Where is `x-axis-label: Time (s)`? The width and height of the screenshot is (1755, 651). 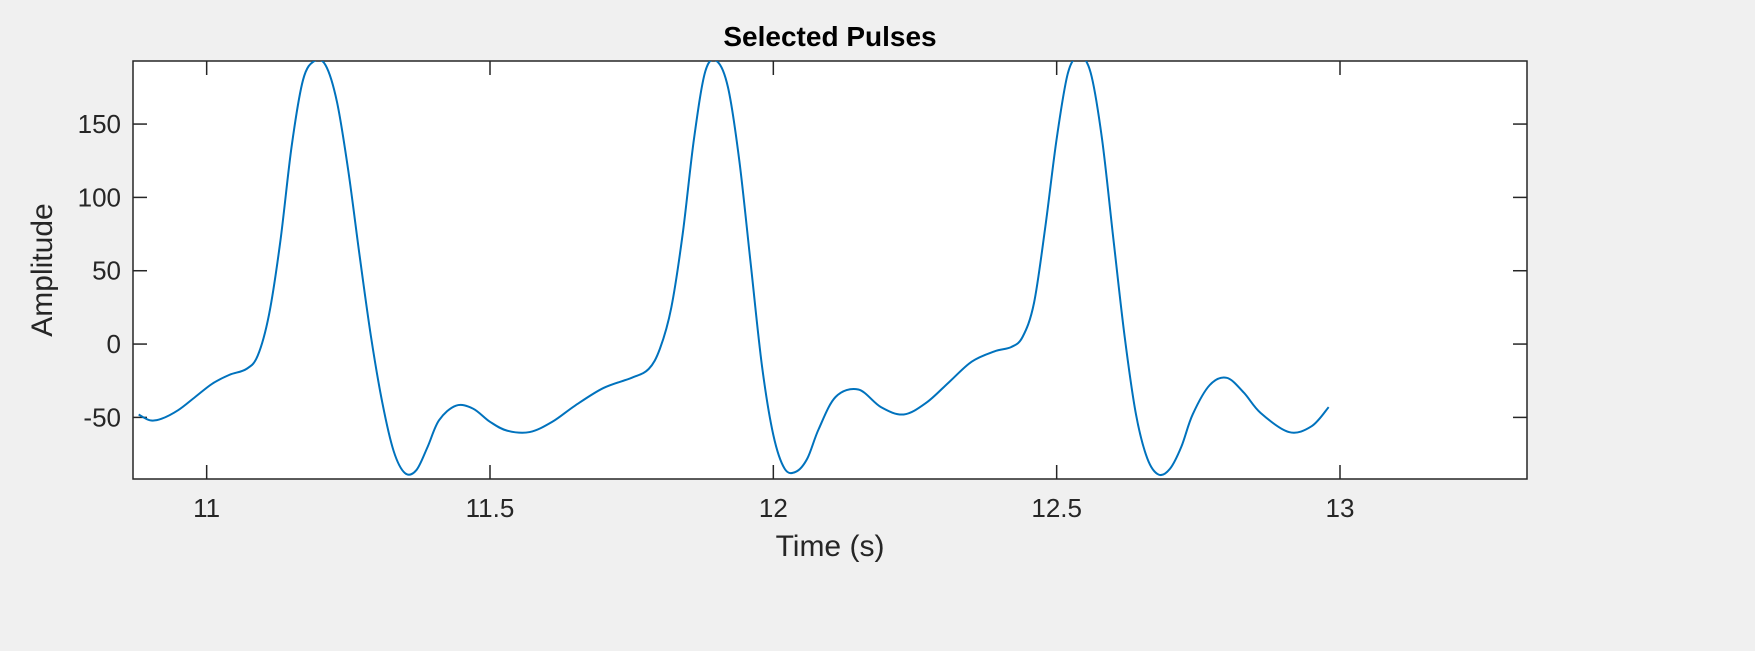 x-axis-label: Time (s) is located at coordinates (830, 546).